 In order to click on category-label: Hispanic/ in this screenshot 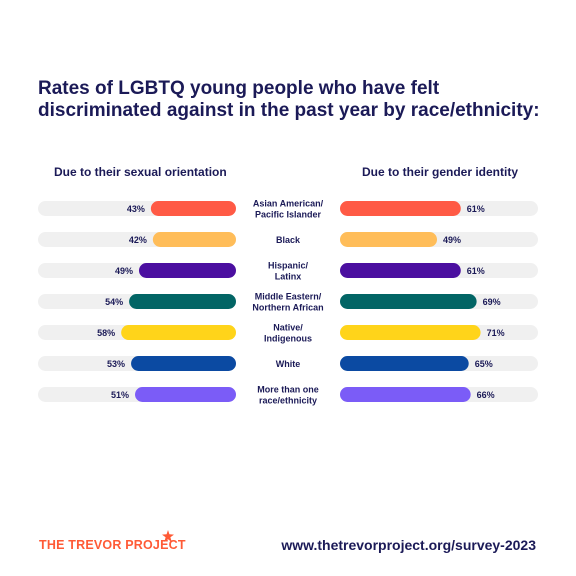, I will do `click(288, 266)`.